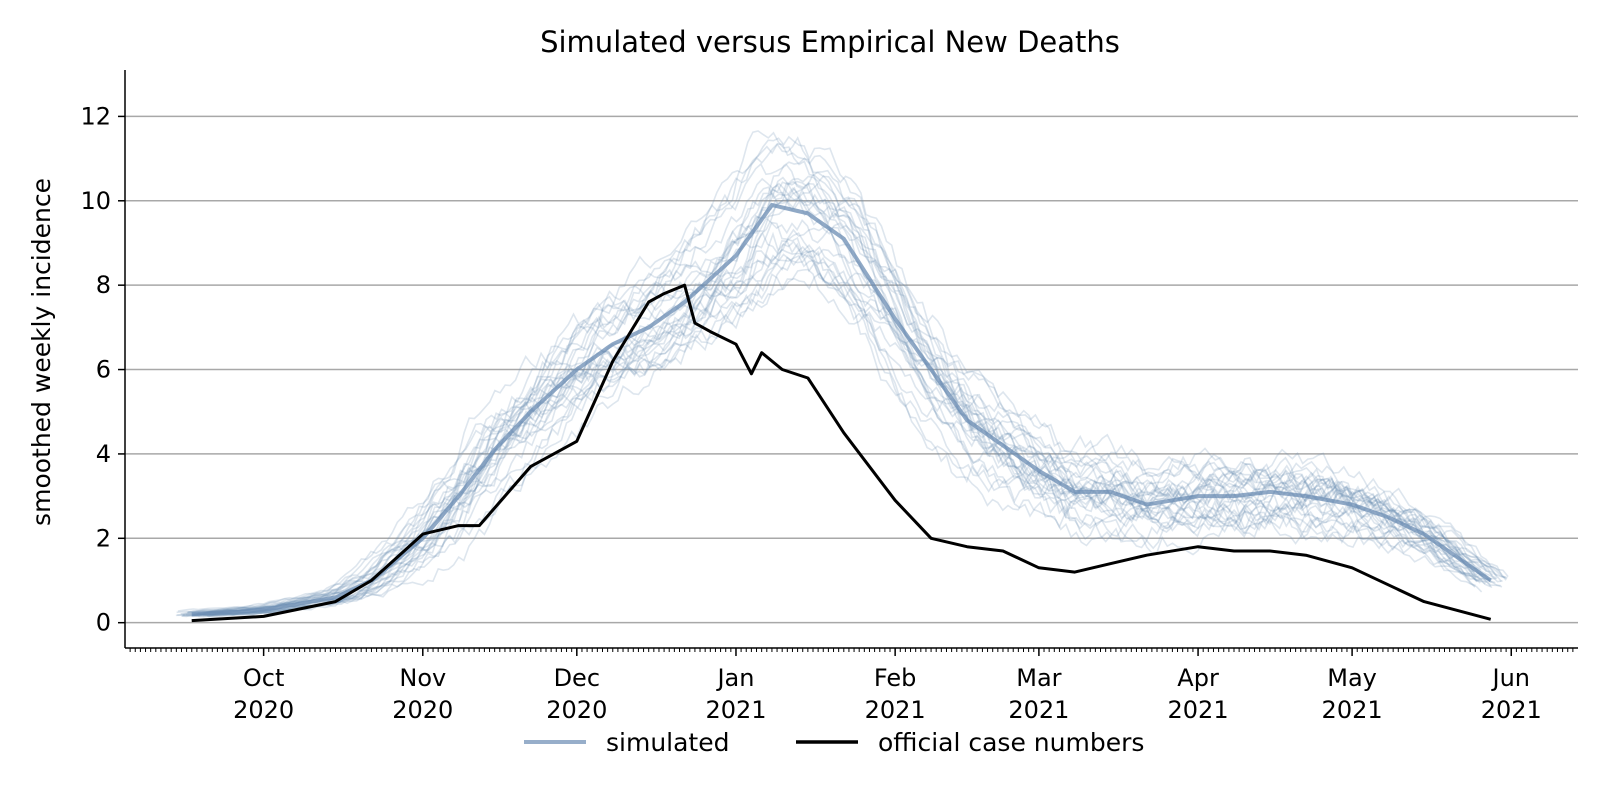 The height and width of the screenshot is (800, 1600). What do you see at coordinates (734, 678) in the screenshot?
I see `x-tick-label-month-3: Jan` at bounding box center [734, 678].